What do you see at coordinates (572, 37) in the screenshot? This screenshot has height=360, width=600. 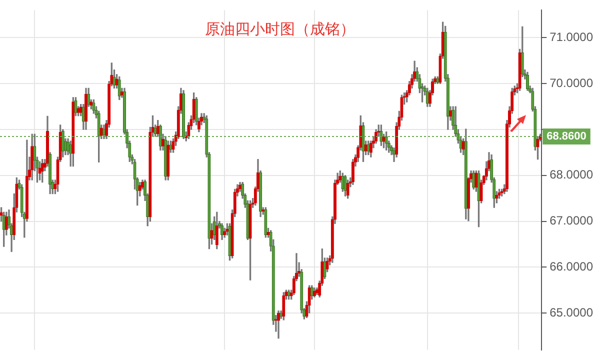 I see `y-tick-label: 71.0000` at bounding box center [572, 37].